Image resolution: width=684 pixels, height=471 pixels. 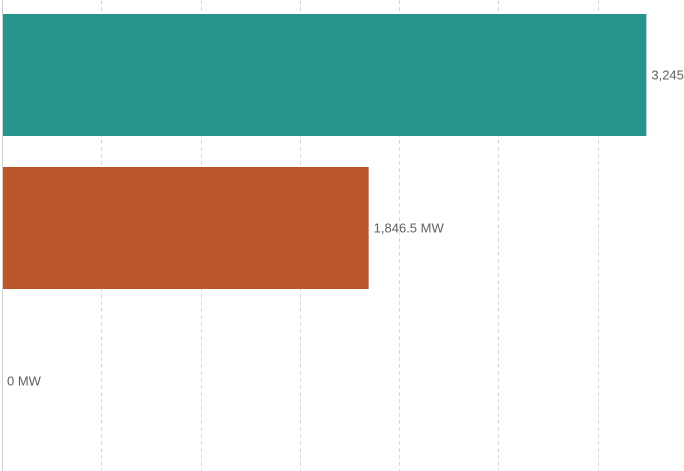 What do you see at coordinates (409, 228) in the screenshot?
I see `data-label: 1,846.5 MW` at bounding box center [409, 228].